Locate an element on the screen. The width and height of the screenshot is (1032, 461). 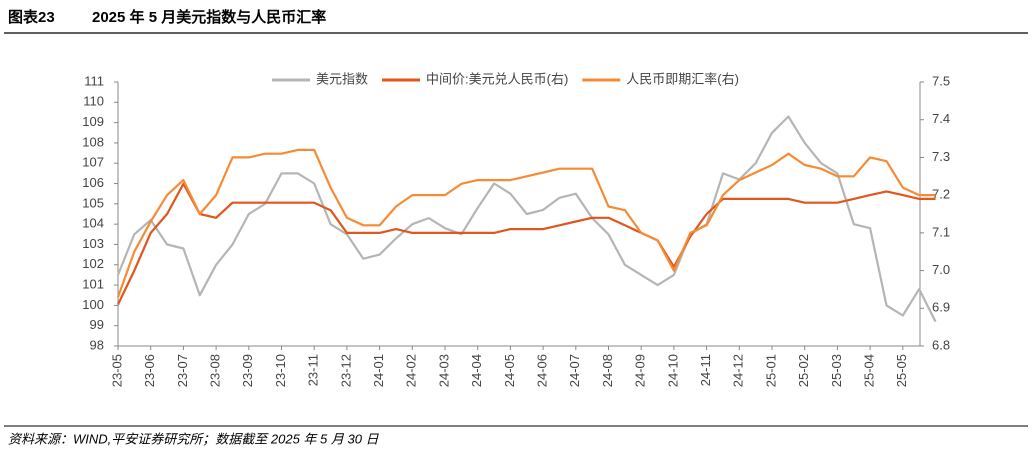
x-tick-label: 25-03 is located at coordinates (836, 370).